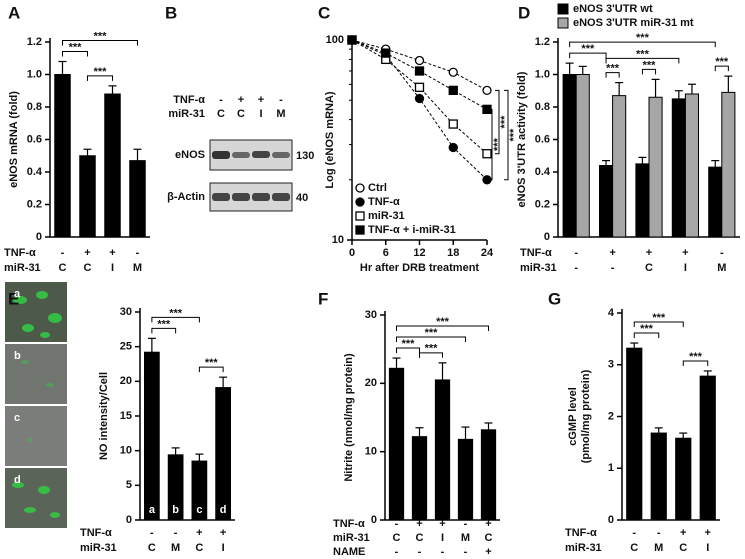 The image size is (745, 559). Describe the element at coordinates (633, 23) in the screenshot. I see `legend-label: eNOS 3'UTR miR-31 mt` at that location.